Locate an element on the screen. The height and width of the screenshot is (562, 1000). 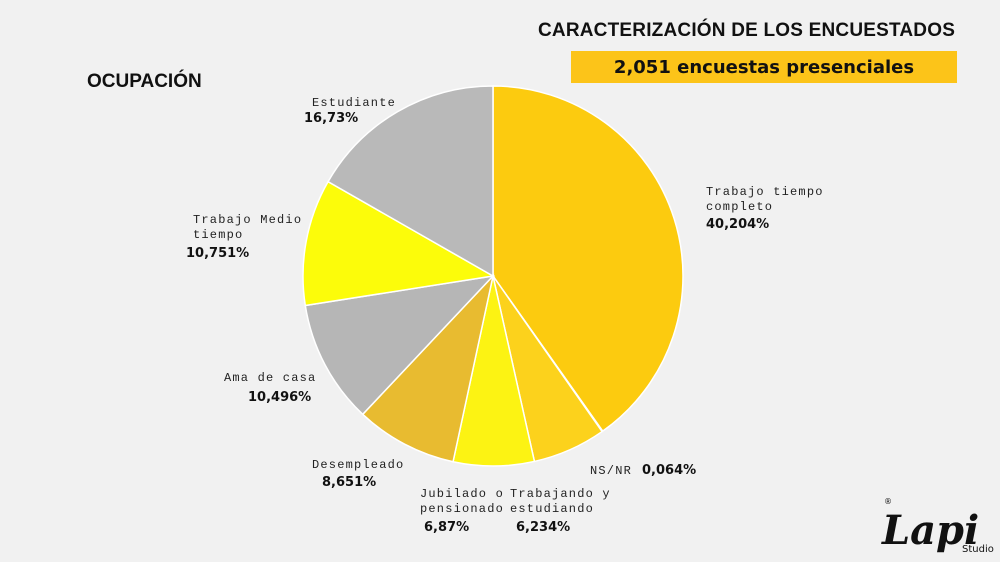
slice-value-0: 40,204% is located at coordinates (737, 224).